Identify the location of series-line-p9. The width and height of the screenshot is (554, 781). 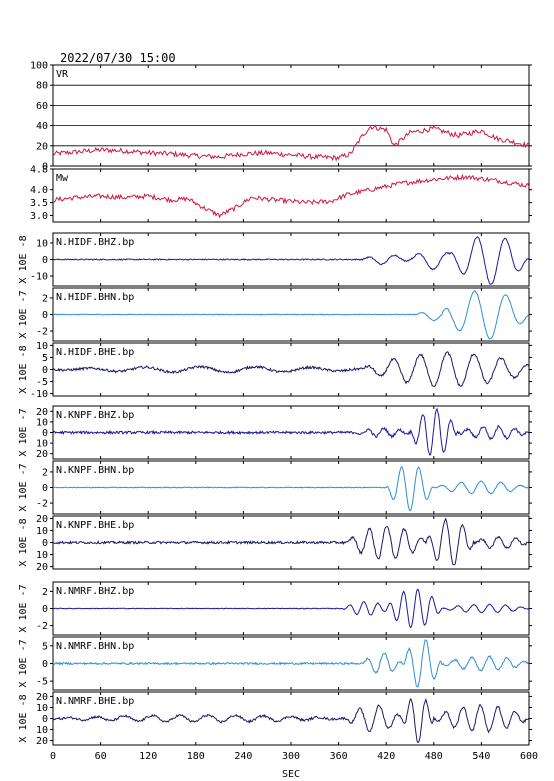
(291, 608).